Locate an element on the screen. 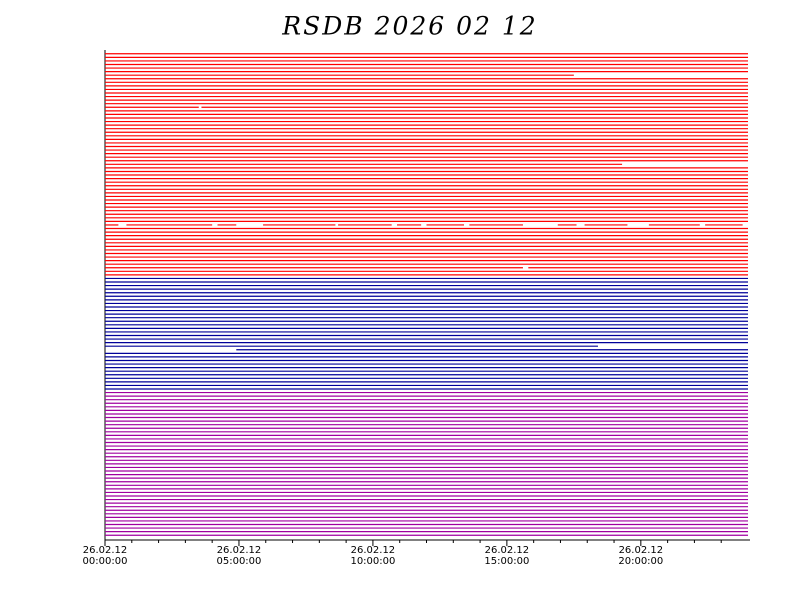 The image size is (792, 612). x-tick-label: 26.02.12 10:00:00 is located at coordinates (372, 556).